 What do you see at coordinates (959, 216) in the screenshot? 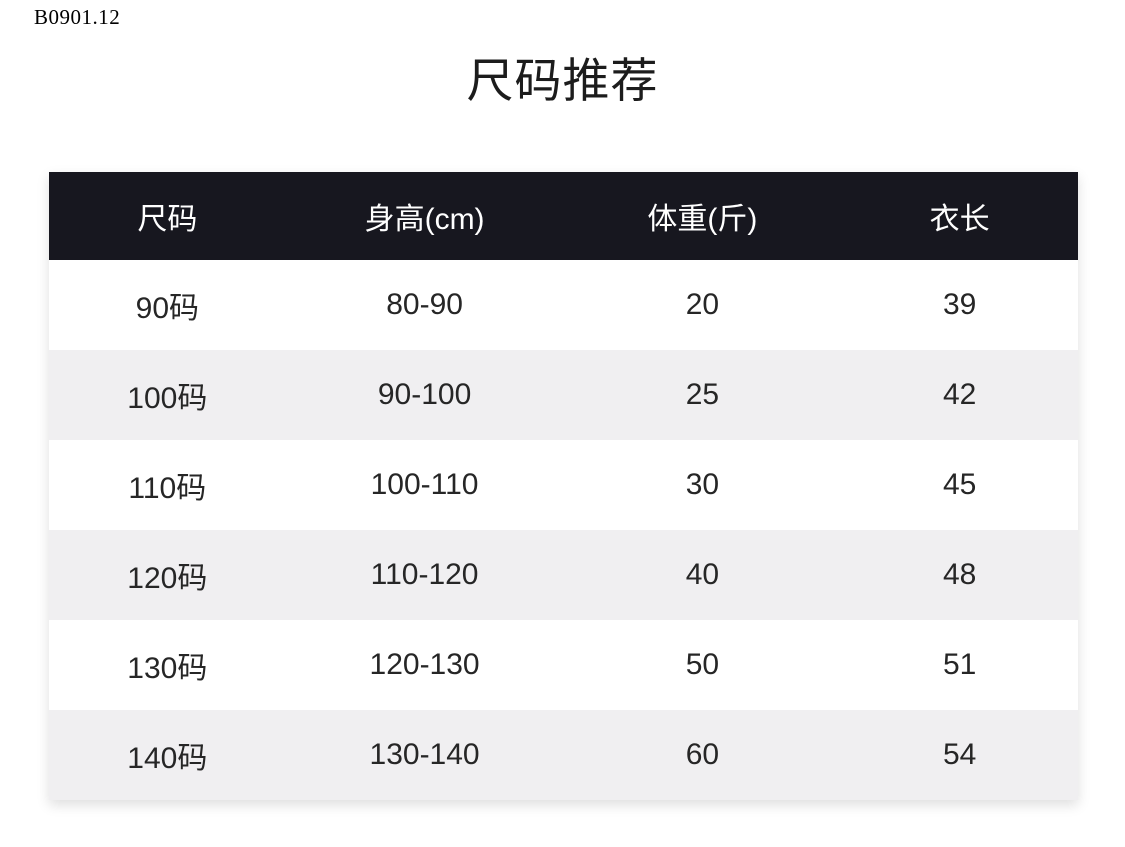
I see `header-length: 衣长` at bounding box center [959, 216].